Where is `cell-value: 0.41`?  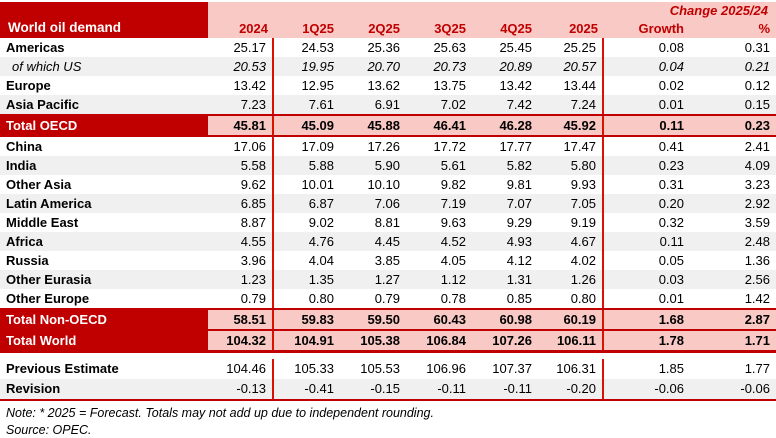 cell-value: 0.41 is located at coordinates (671, 146).